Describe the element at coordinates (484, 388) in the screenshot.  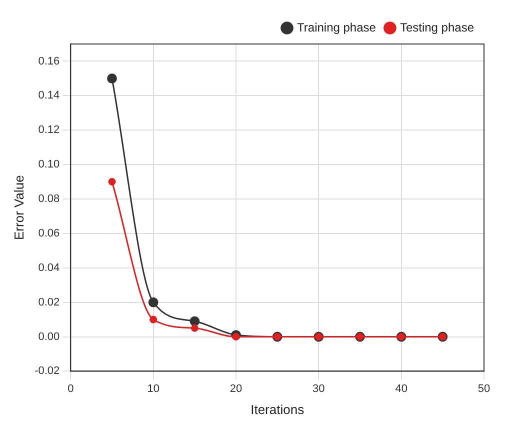
I see `x-tick-label: 50` at that location.